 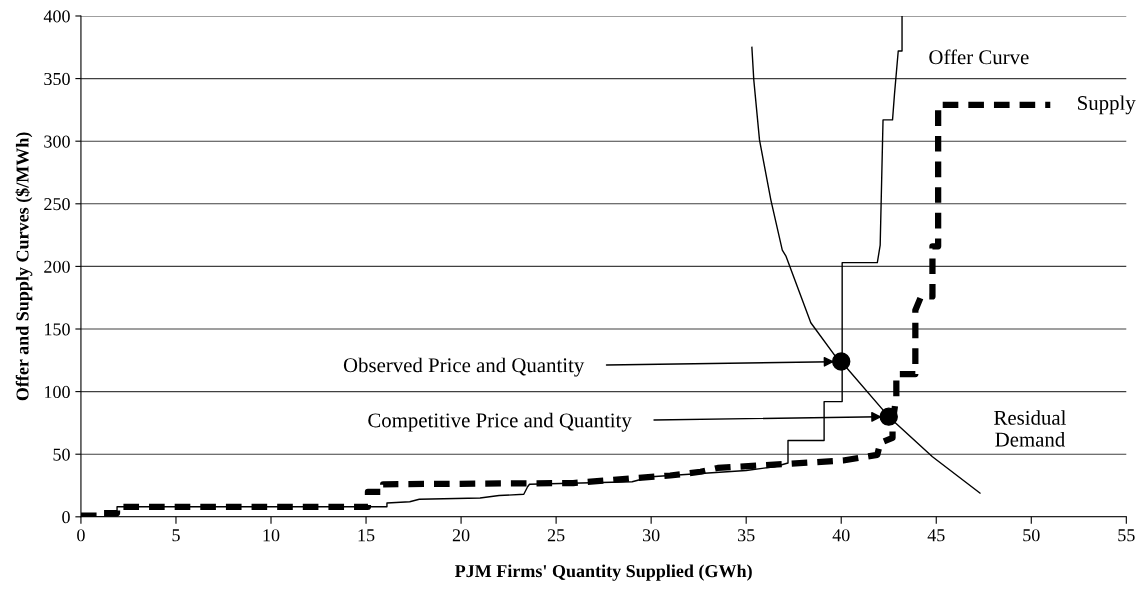 What do you see at coordinates (1107, 105) in the screenshot?
I see `series-label: Supply` at bounding box center [1107, 105].